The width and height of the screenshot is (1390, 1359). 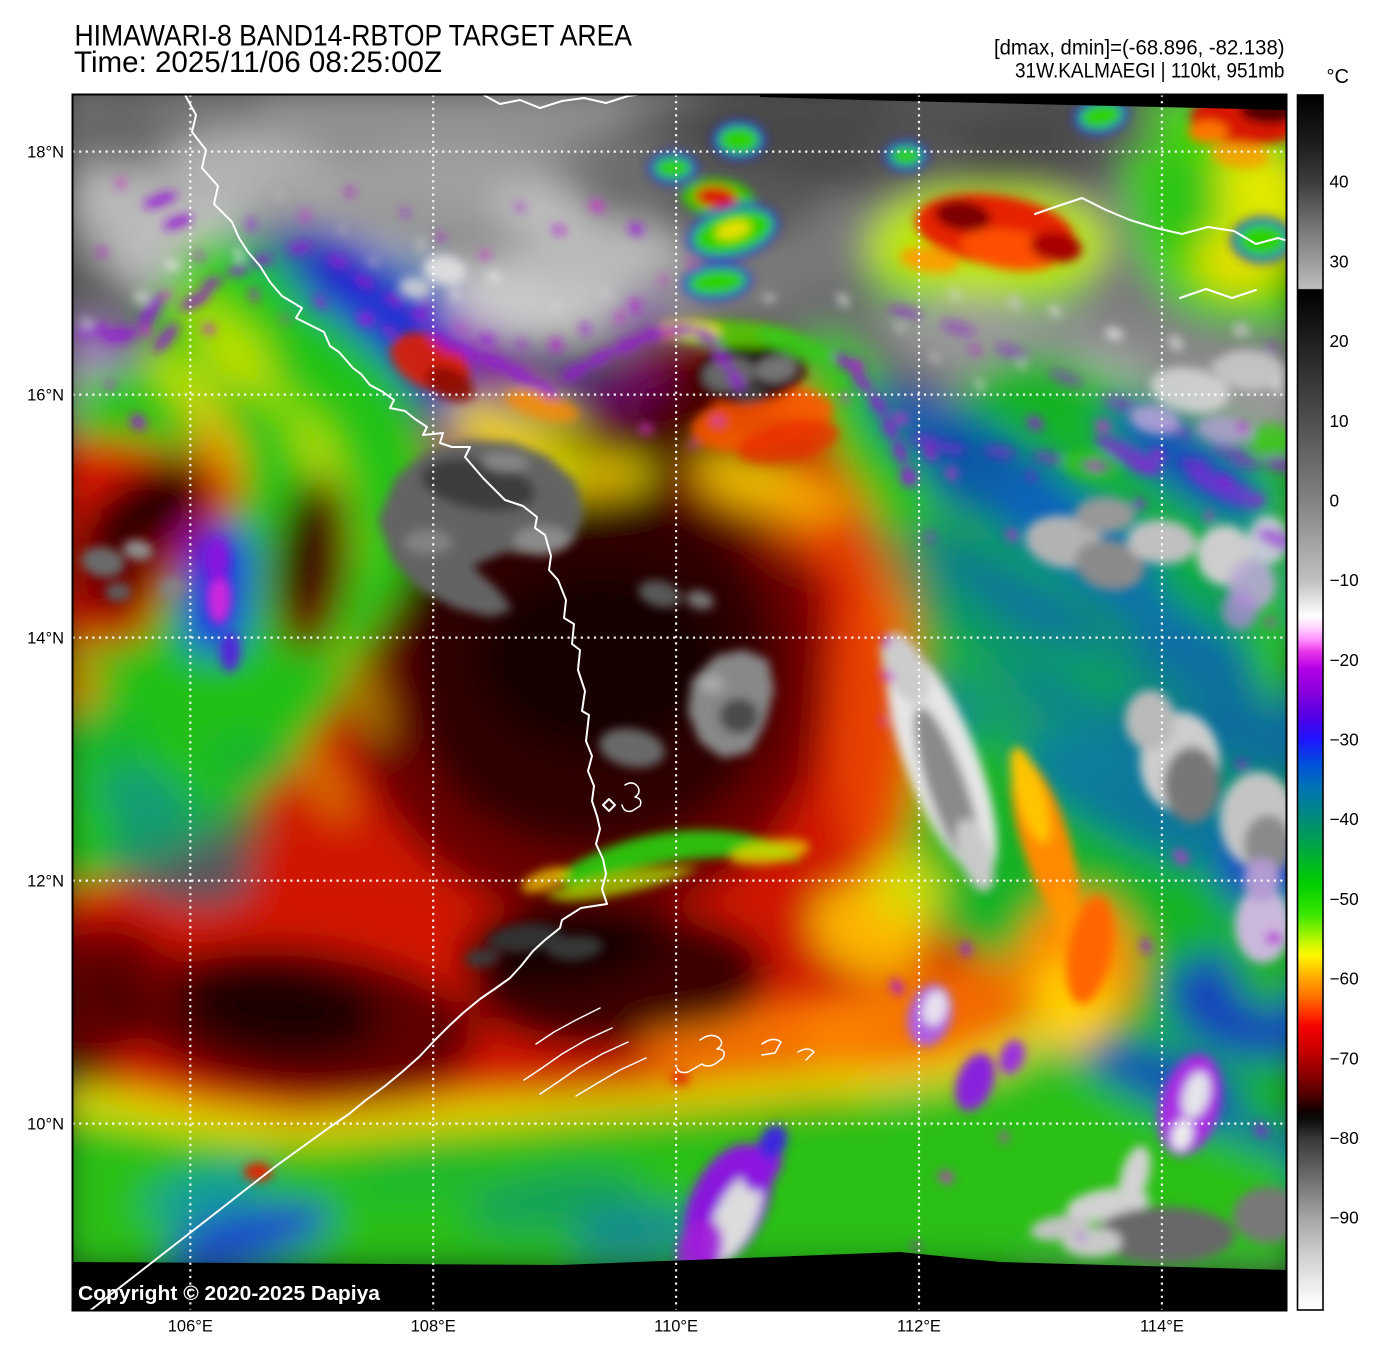 I want to click on svg-text: 40, so click(x=1339, y=182).